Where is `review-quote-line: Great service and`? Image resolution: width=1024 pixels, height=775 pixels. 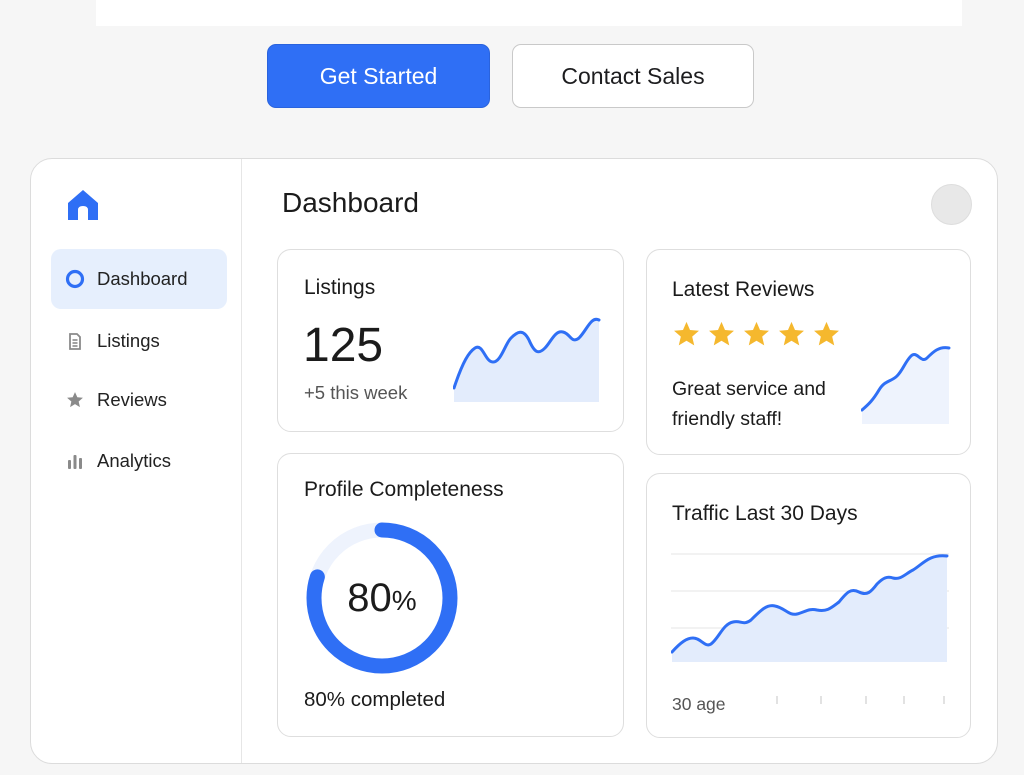
review-quote-line: Great service and is located at coordinates (749, 389).